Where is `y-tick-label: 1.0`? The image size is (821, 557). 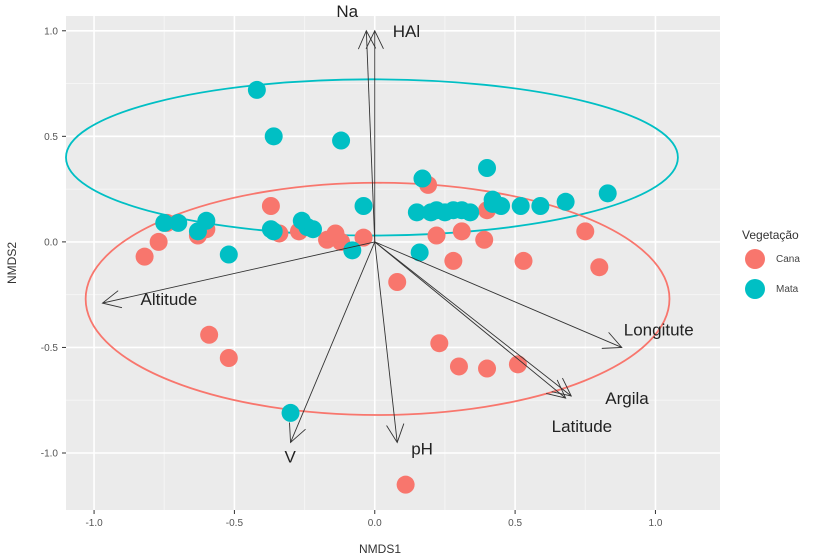
y-tick-label: 1.0 is located at coordinates (51, 31).